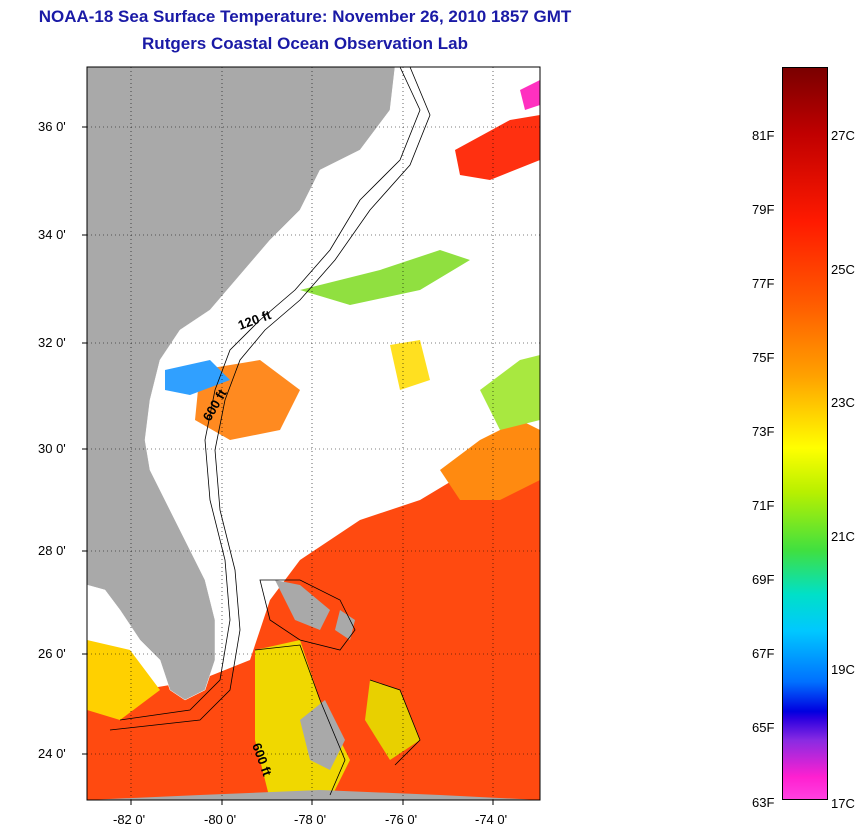 Image resolution: width=864 pixels, height=832 pixels. I want to click on yellow-patch, so click(410, 365).